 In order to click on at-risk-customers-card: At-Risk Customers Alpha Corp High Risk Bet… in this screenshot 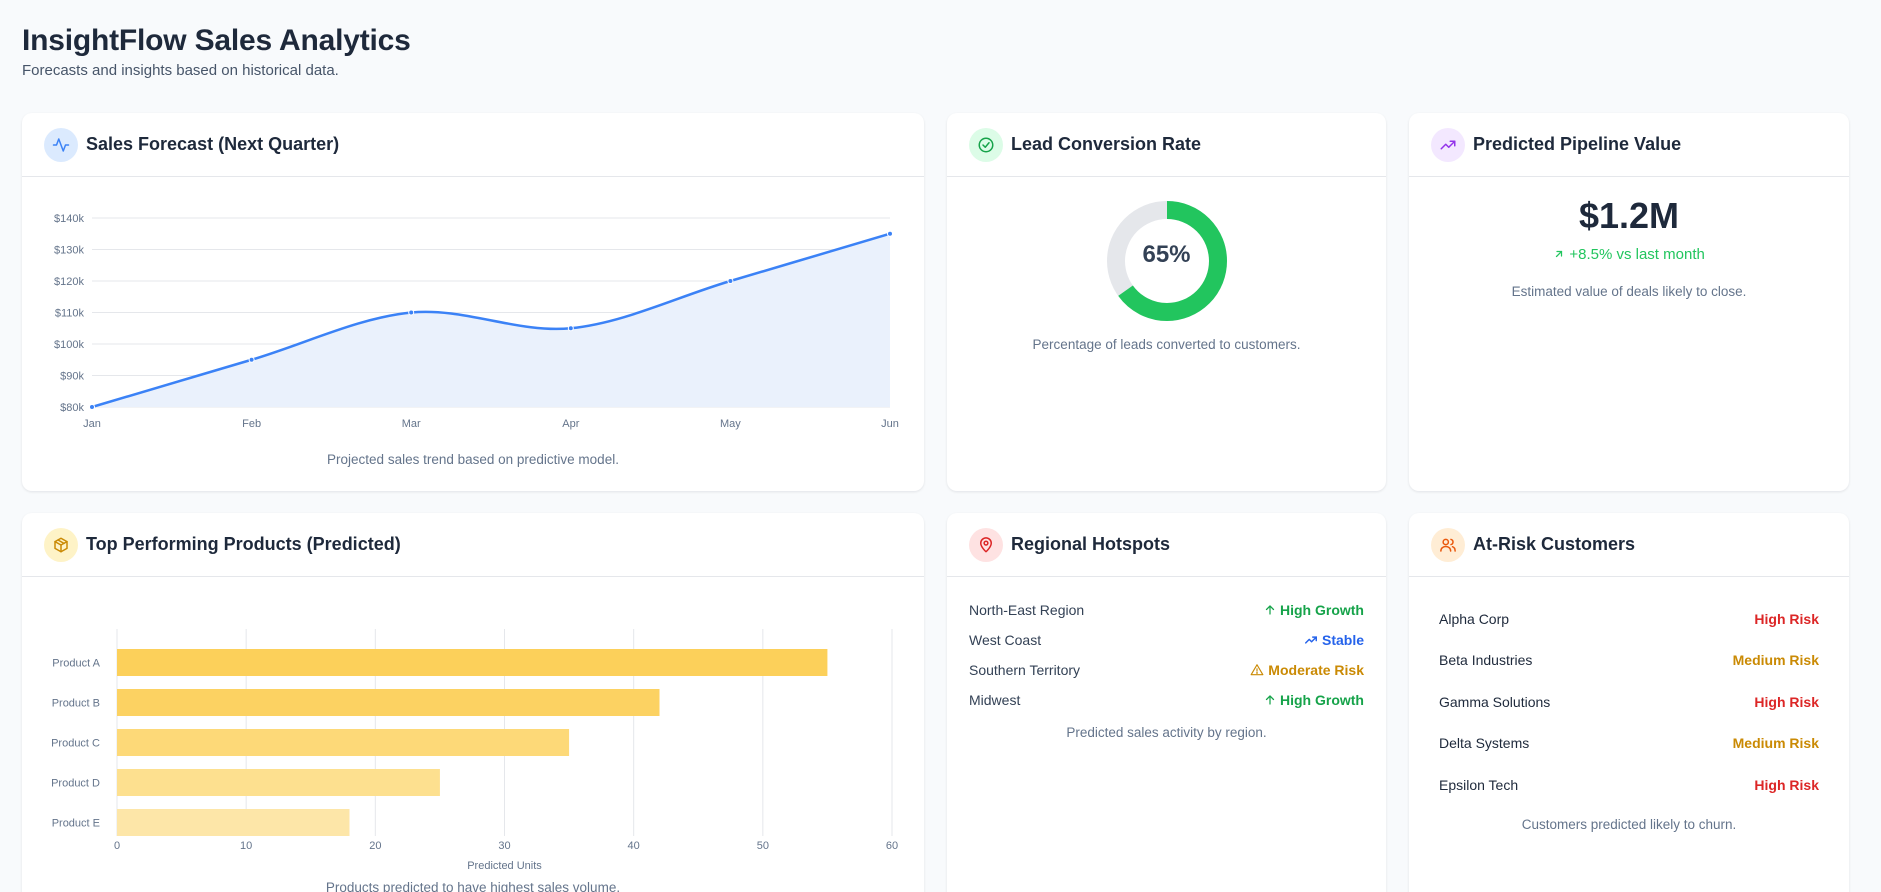, I will do `click(1629, 702)`.